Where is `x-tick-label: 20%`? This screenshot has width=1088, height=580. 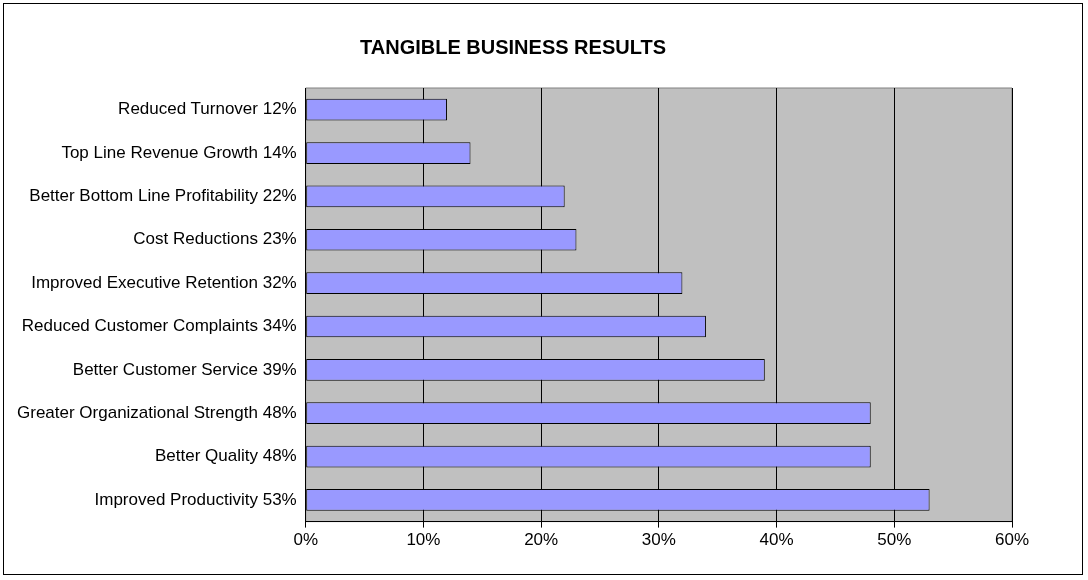 x-tick-label: 20% is located at coordinates (541, 540).